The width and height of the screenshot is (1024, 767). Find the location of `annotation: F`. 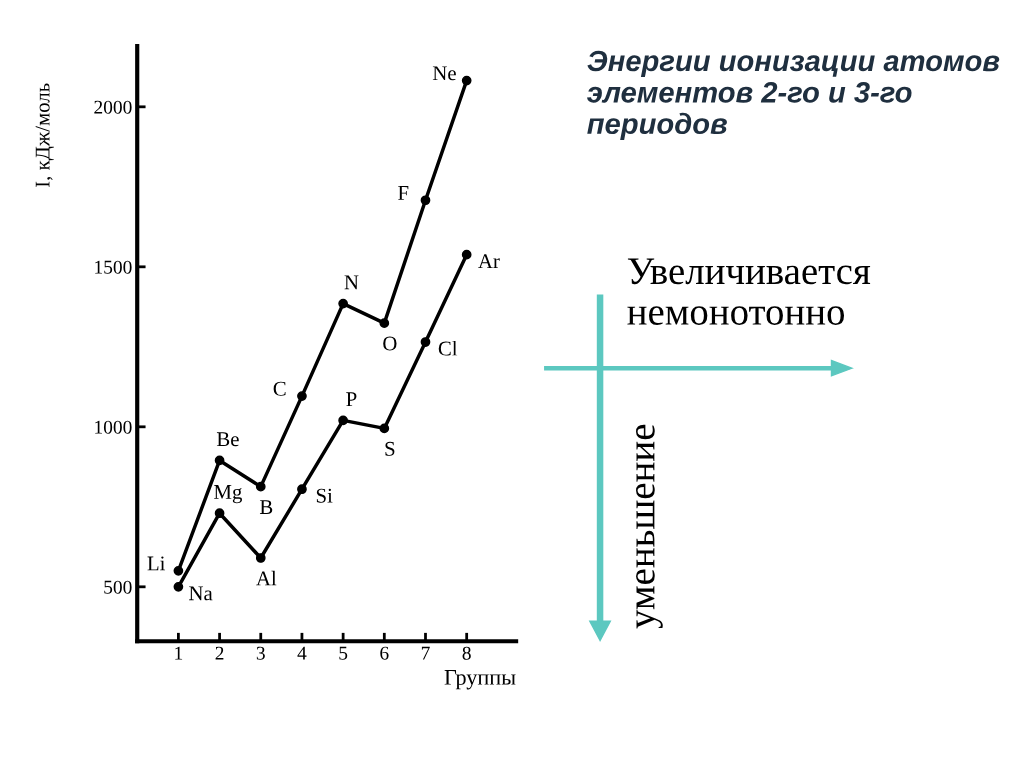

annotation: F is located at coordinates (403, 193).